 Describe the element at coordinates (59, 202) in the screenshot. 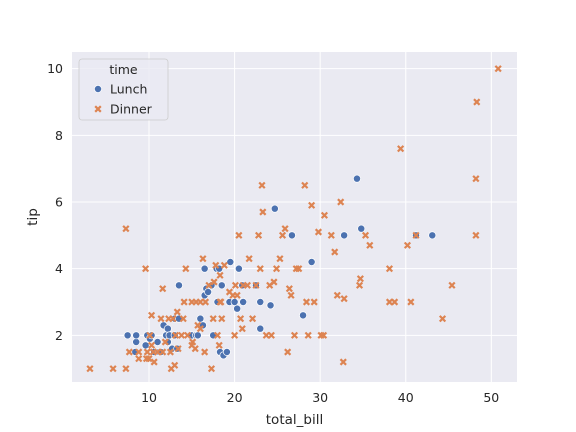

I see `y-tick-label: 6` at that location.